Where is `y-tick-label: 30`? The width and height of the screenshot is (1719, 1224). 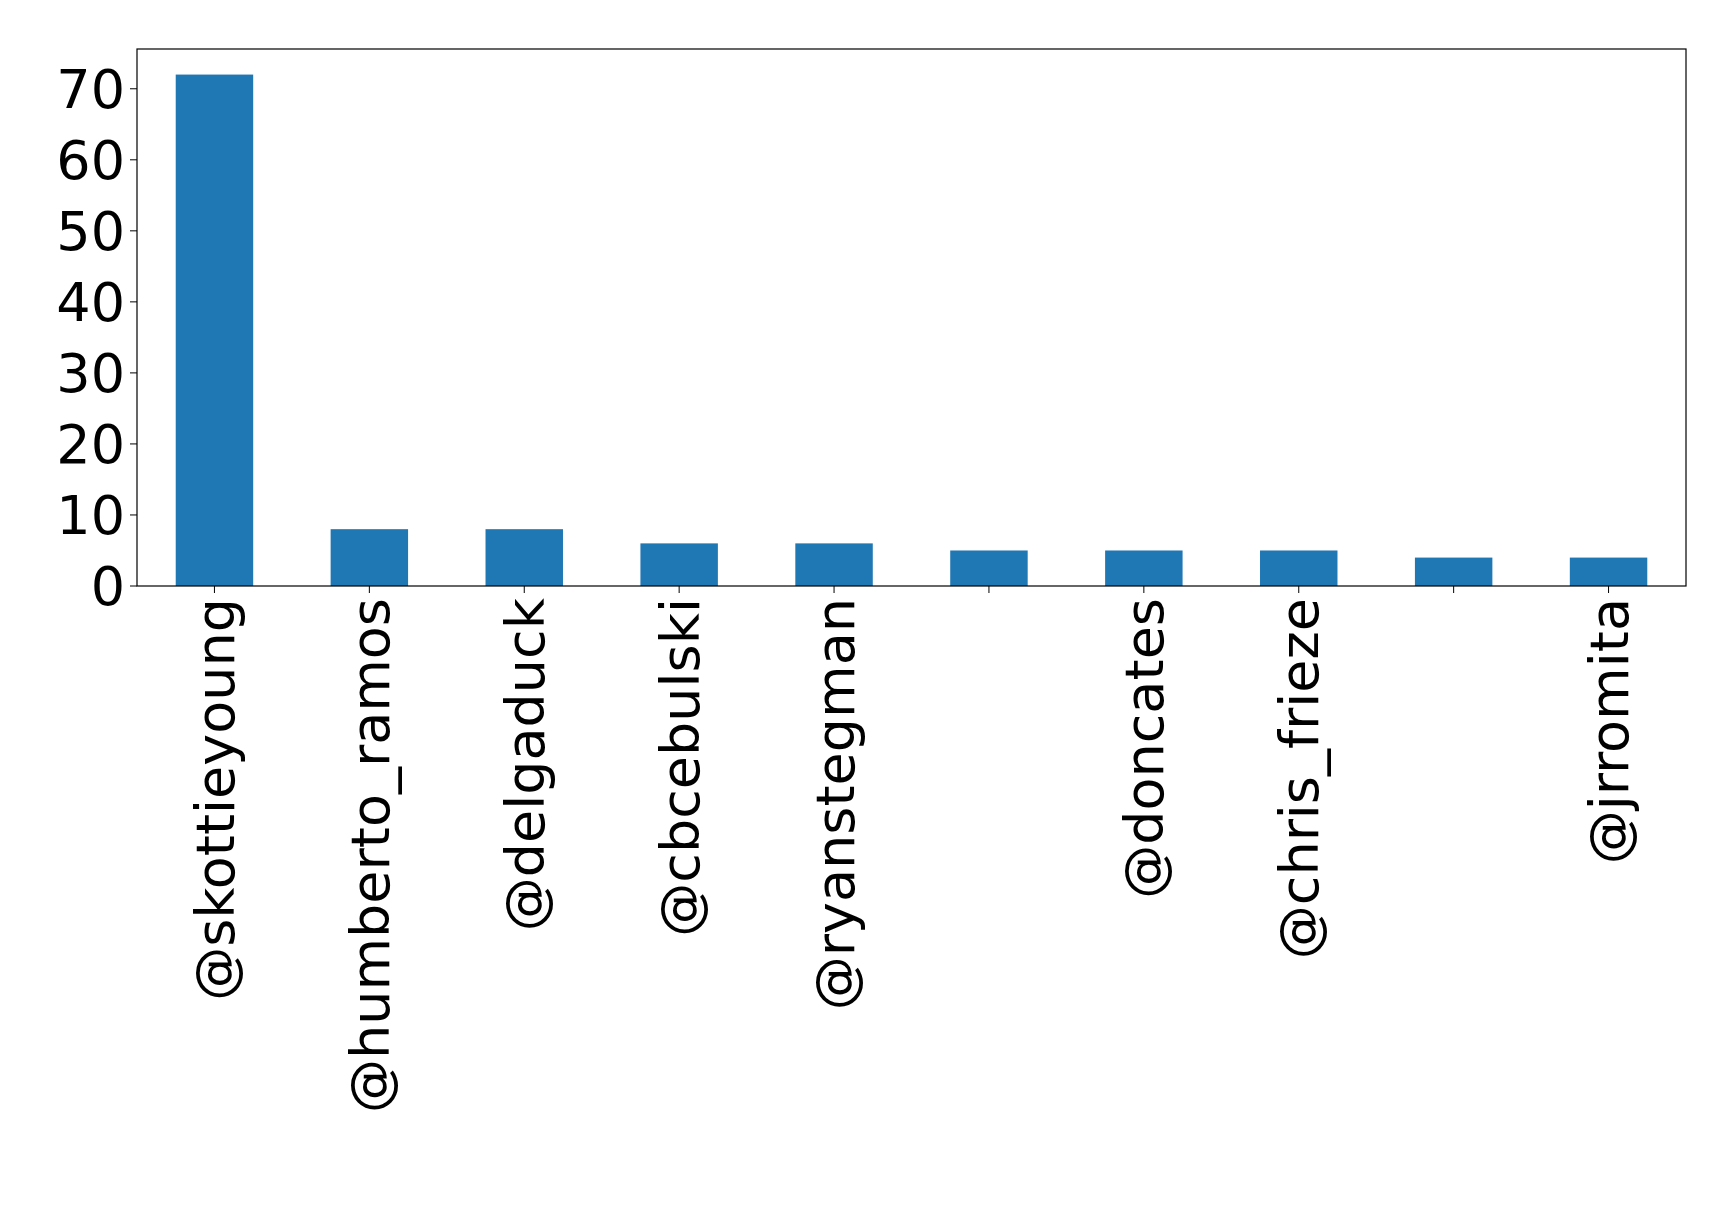
y-tick-label: 30 is located at coordinates (90, 374).